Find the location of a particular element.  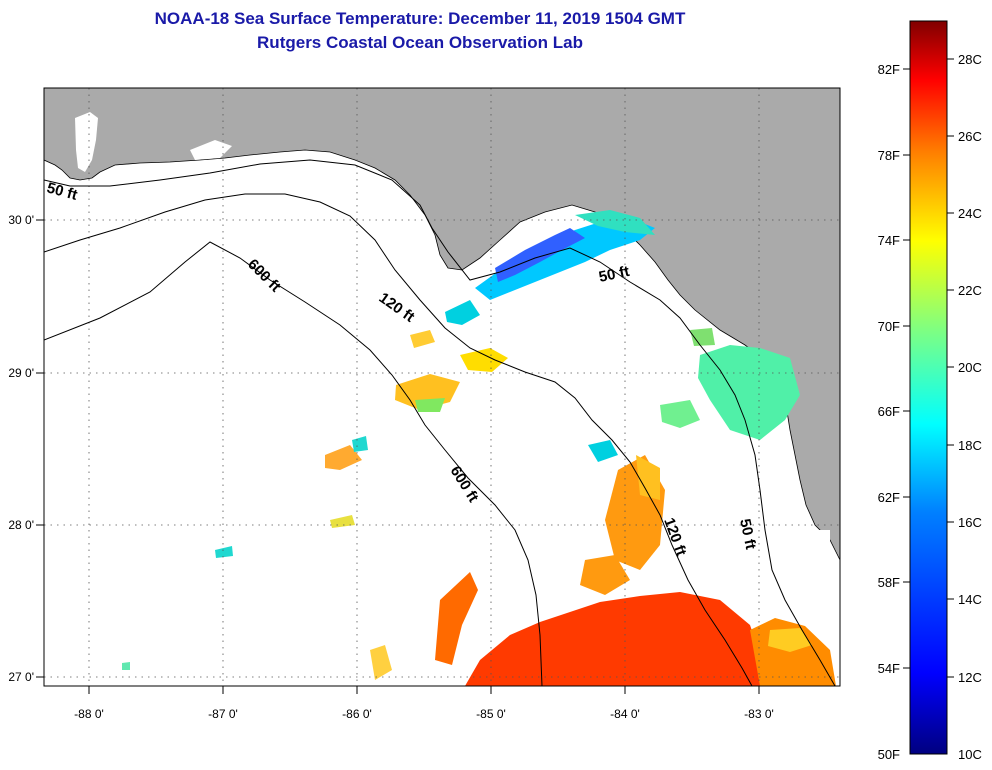

lon-label: -84 0' is located at coordinates (625, 714).